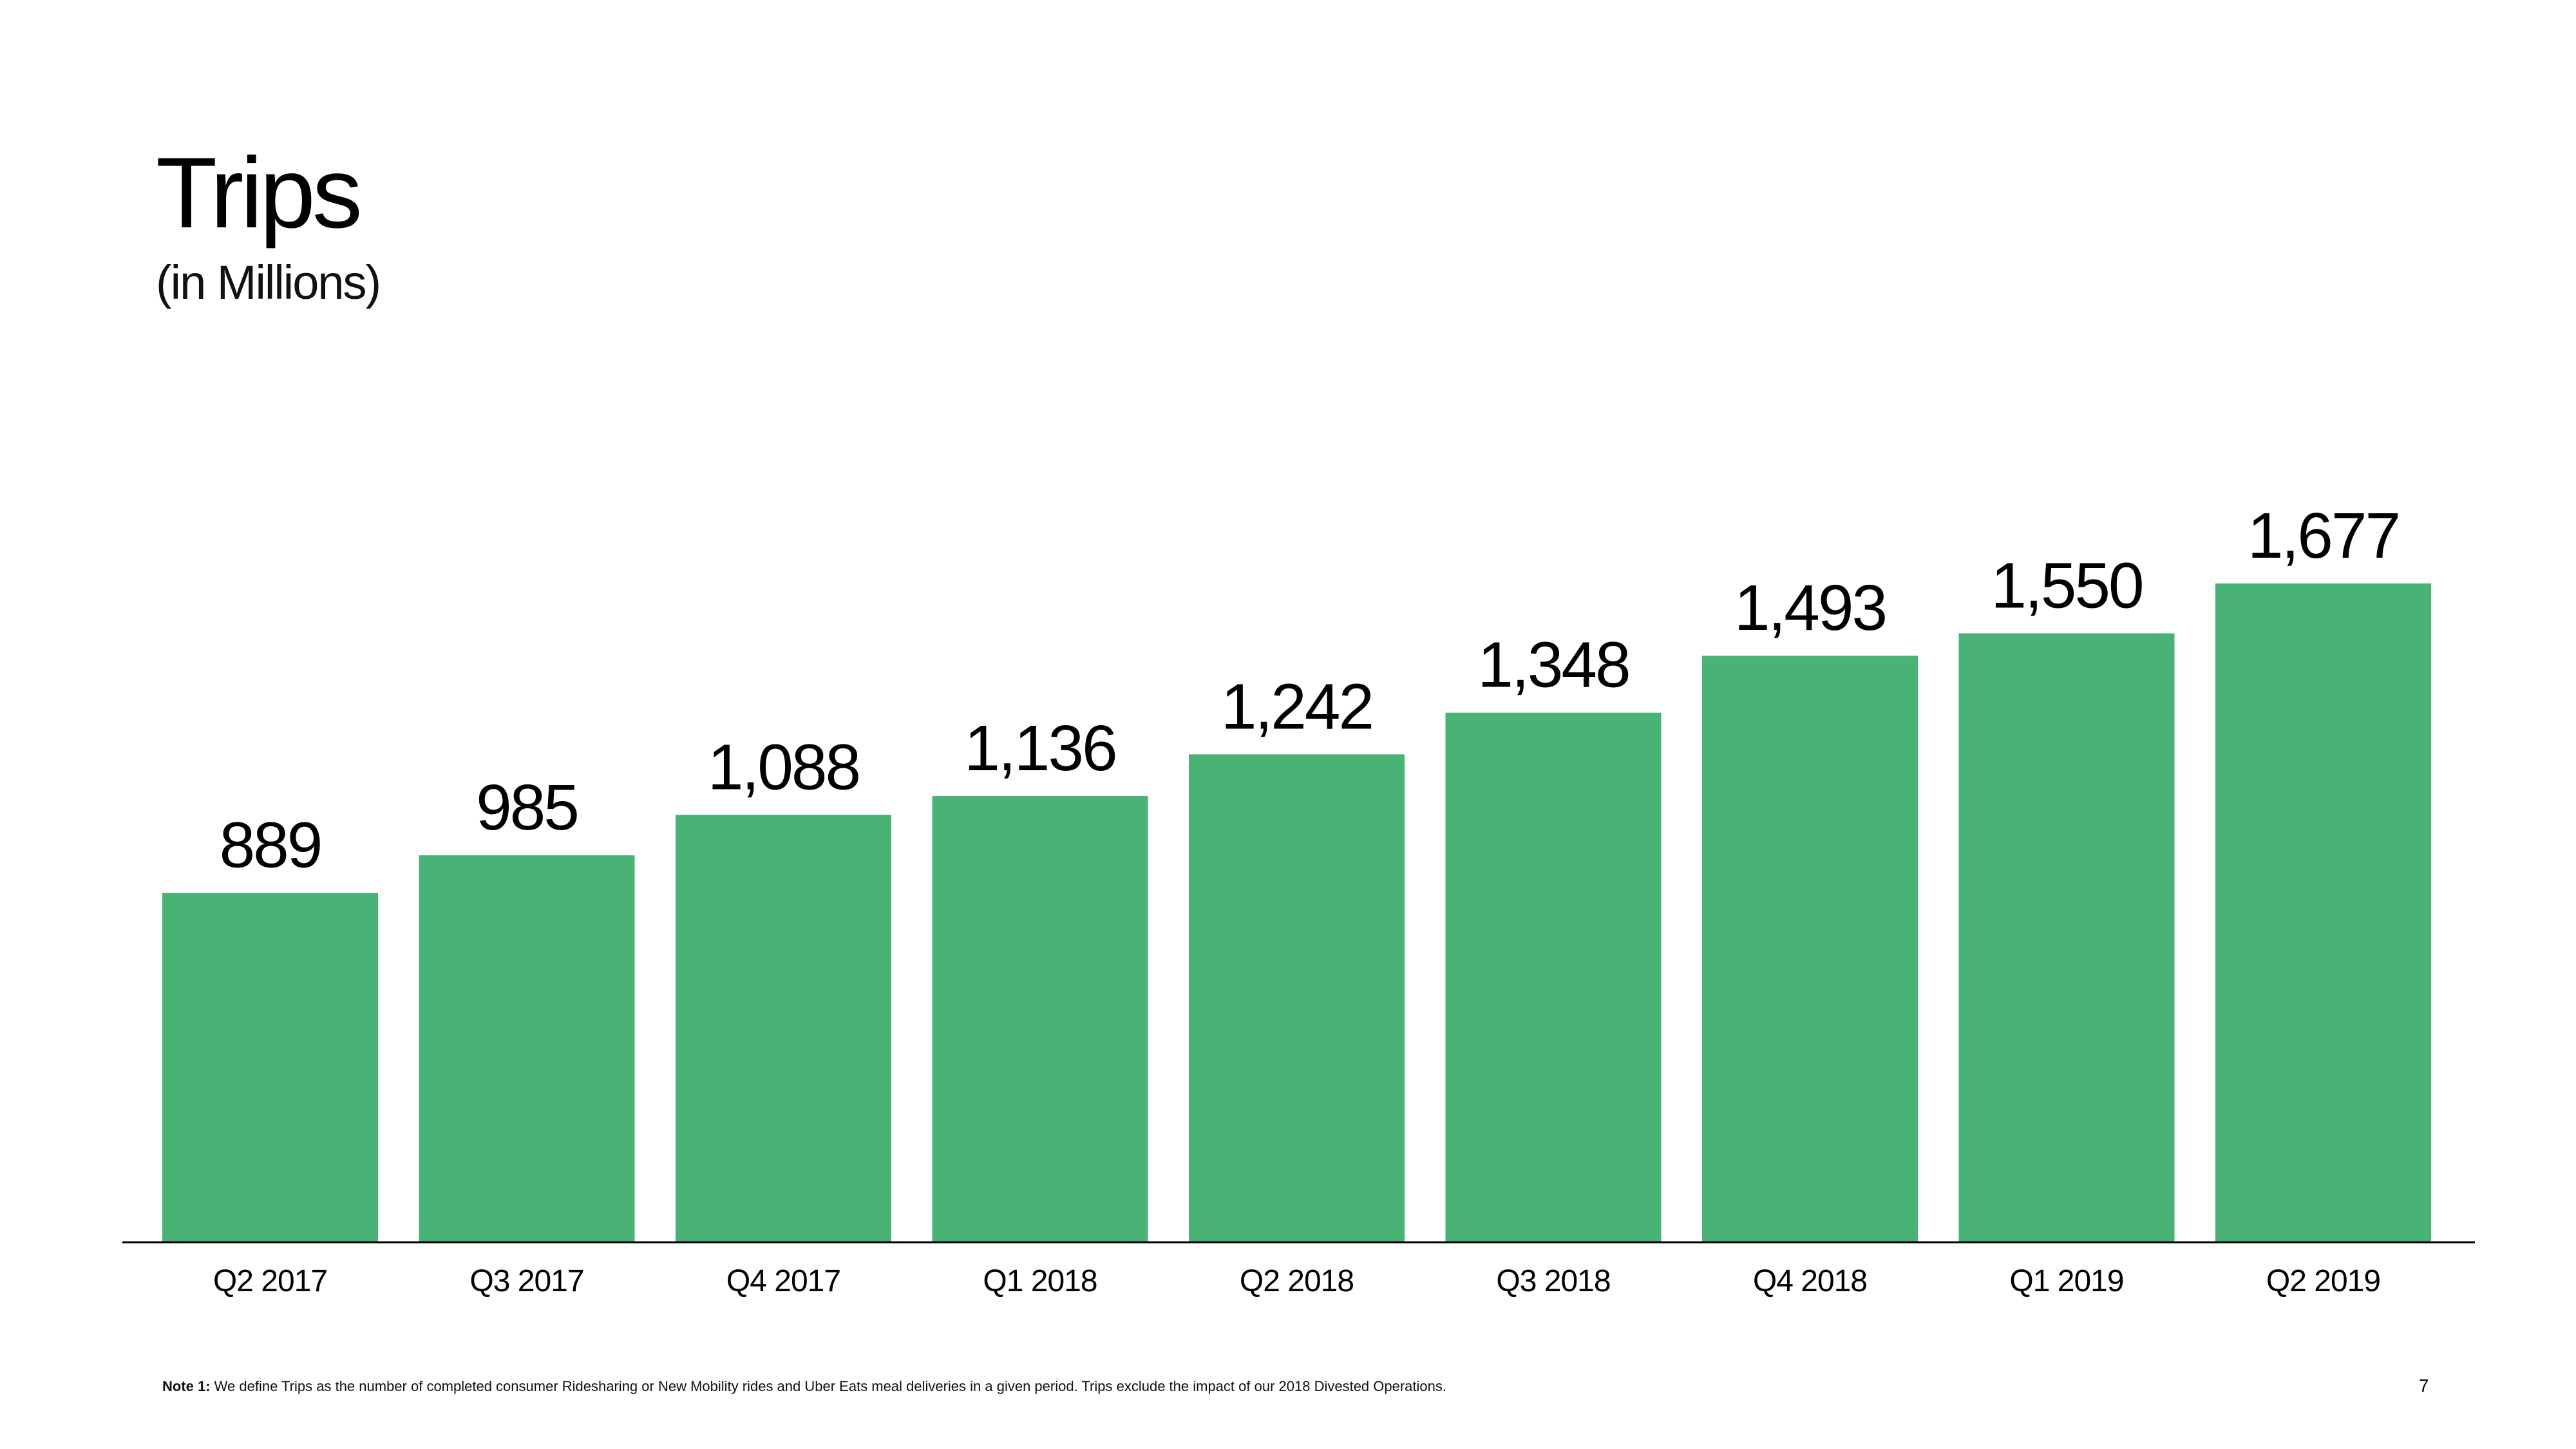  What do you see at coordinates (186, 1386) in the screenshot?
I see `footnote-label: Note 1:` at bounding box center [186, 1386].